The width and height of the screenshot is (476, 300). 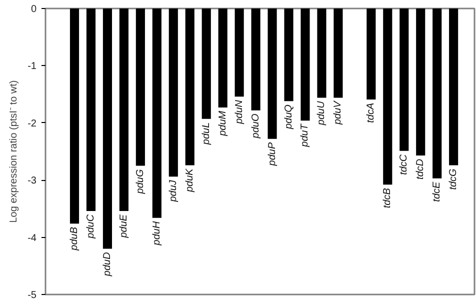 What do you see at coordinates (14, 151) in the screenshot?
I see `y-axis-title: Log expression ratio (ptsI⁻ to wt)` at bounding box center [14, 151].